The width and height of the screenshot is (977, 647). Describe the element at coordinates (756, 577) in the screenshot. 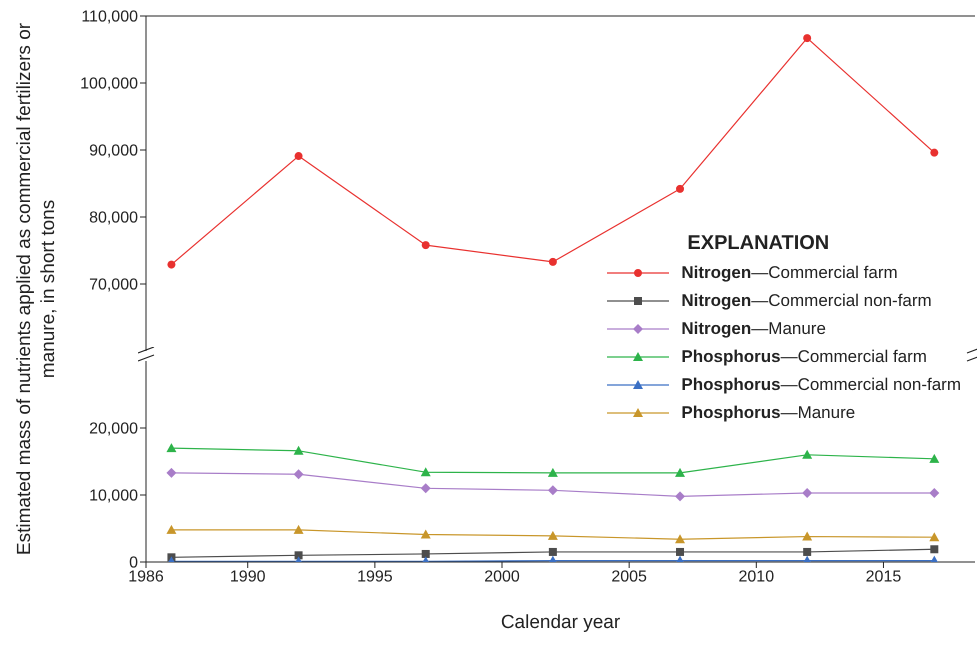

I see `x-tick-label: 2010` at that location.